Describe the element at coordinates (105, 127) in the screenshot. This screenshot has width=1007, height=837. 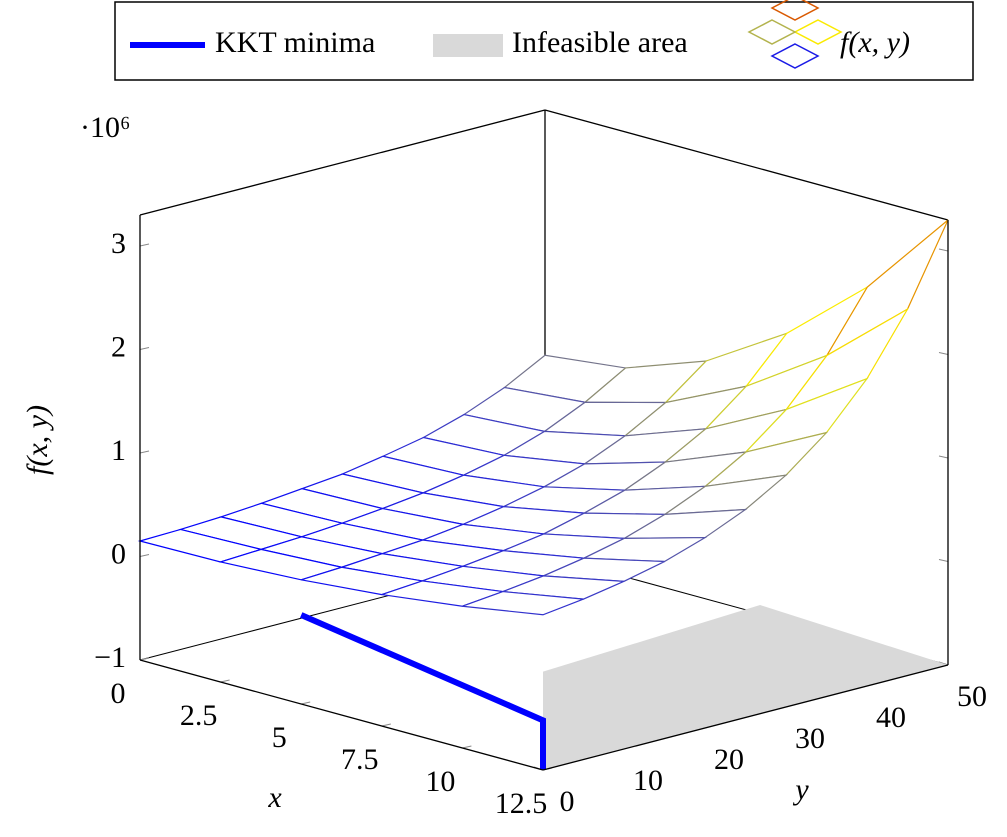
I see `z-multiplier: ·10⁶` at that location.